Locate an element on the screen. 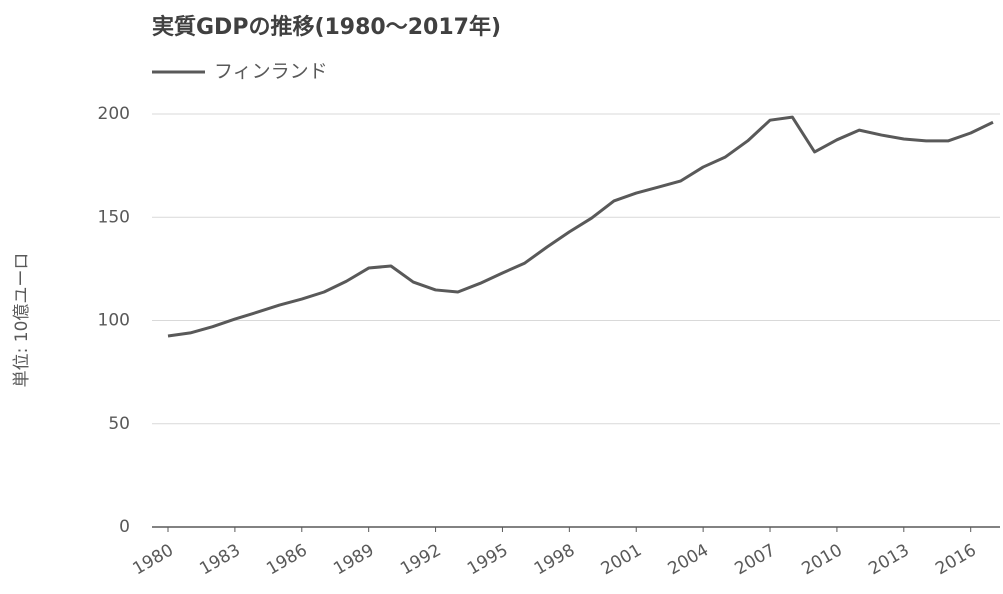 The height and width of the screenshot is (594, 1003). x-tick-label: 2010 is located at coordinates (821, 559).